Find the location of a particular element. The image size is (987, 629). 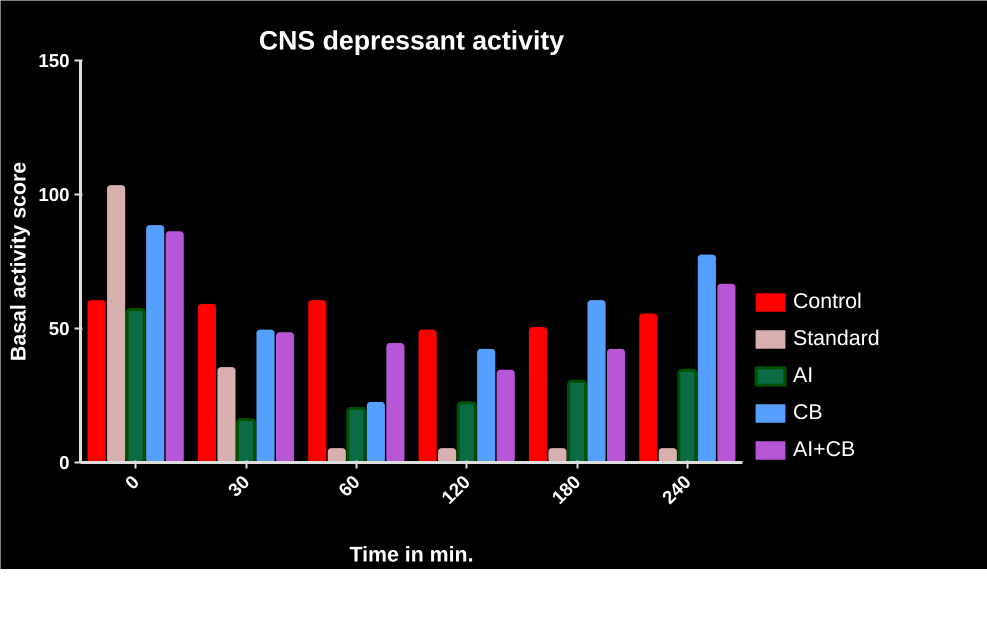

chart-title: CNS depressant activity is located at coordinates (411, 41).